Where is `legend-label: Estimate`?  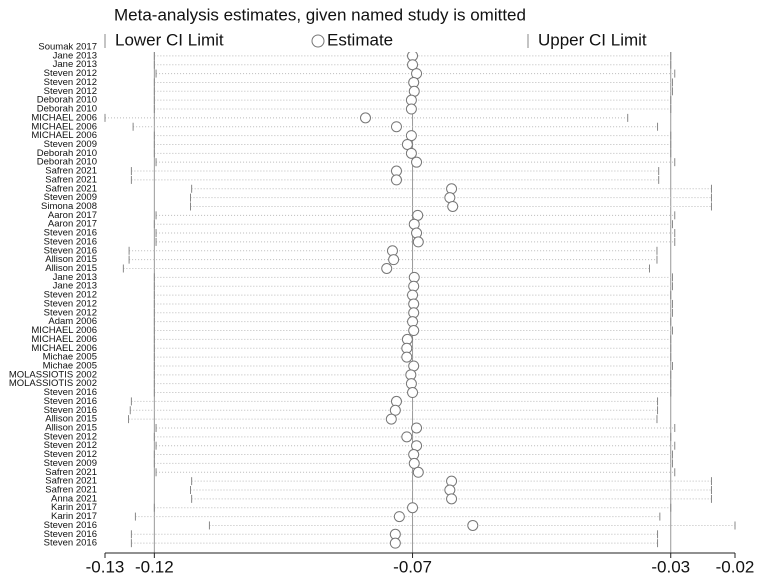 legend-label: Estimate is located at coordinates (360, 39).